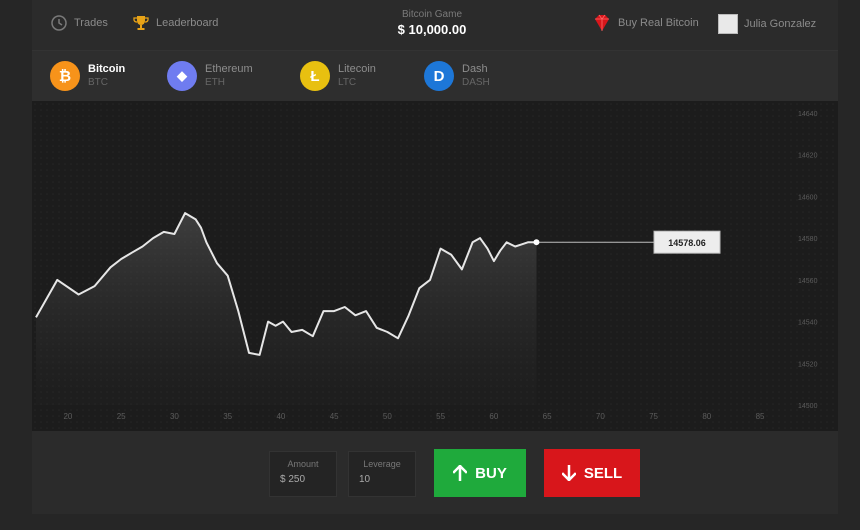 The width and height of the screenshot is (860, 530). What do you see at coordinates (87, 76) in the screenshot?
I see `coin-tab-bitcoin: ₿ Bitcoin BTC` at bounding box center [87, 76].